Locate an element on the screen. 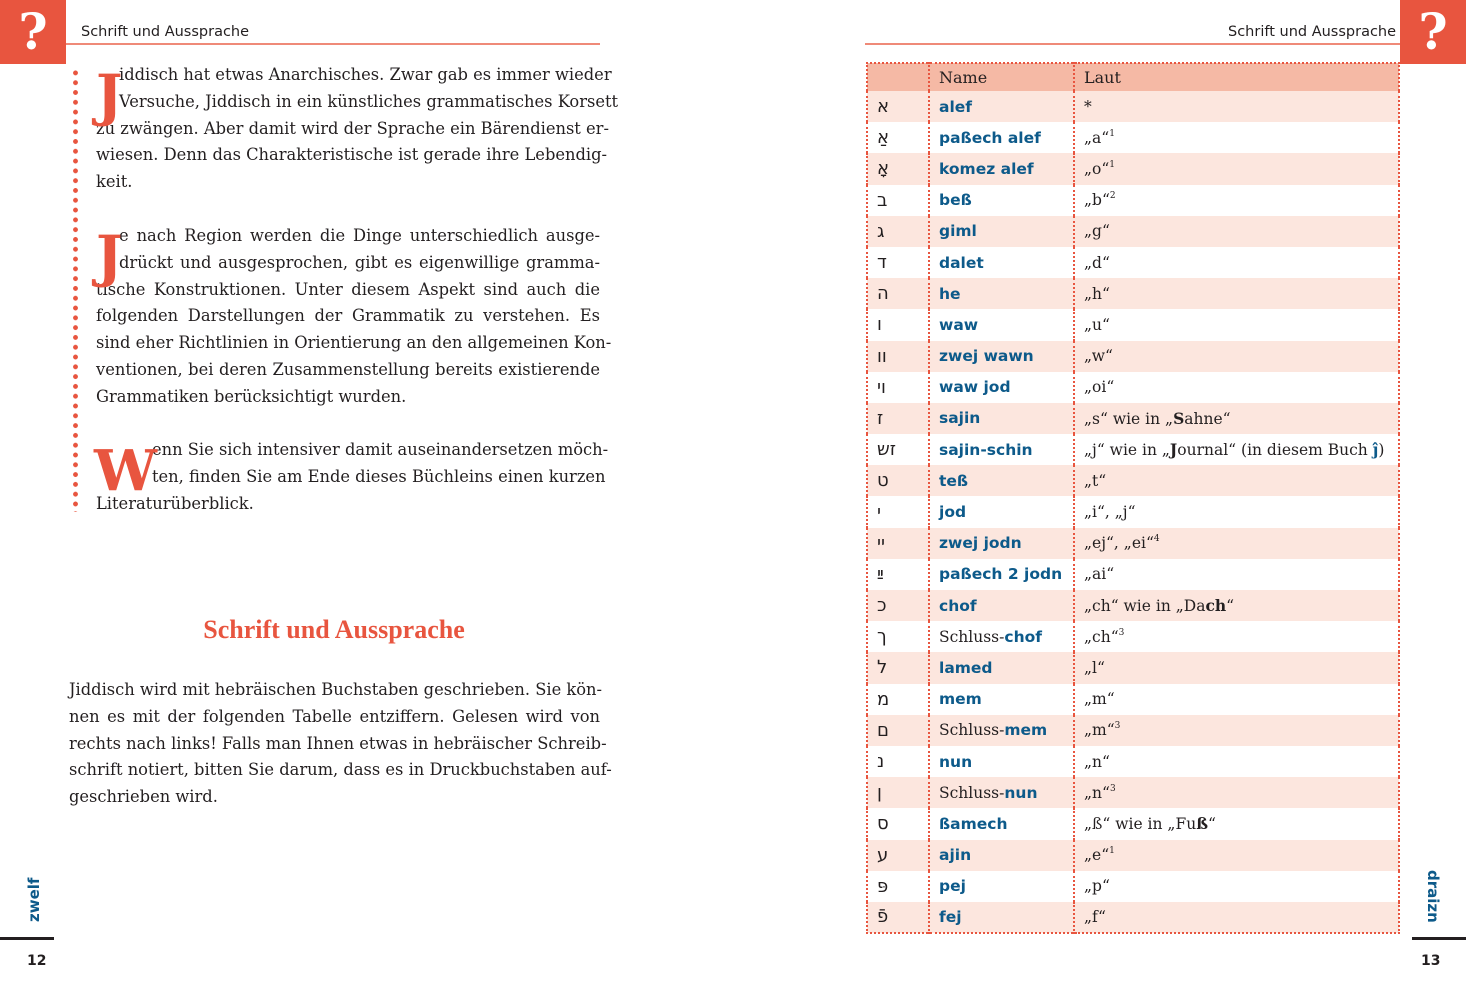 This screenshot has width=1466, height=1000. letter-name: zwej wawn is located at coordinates (986, 356).